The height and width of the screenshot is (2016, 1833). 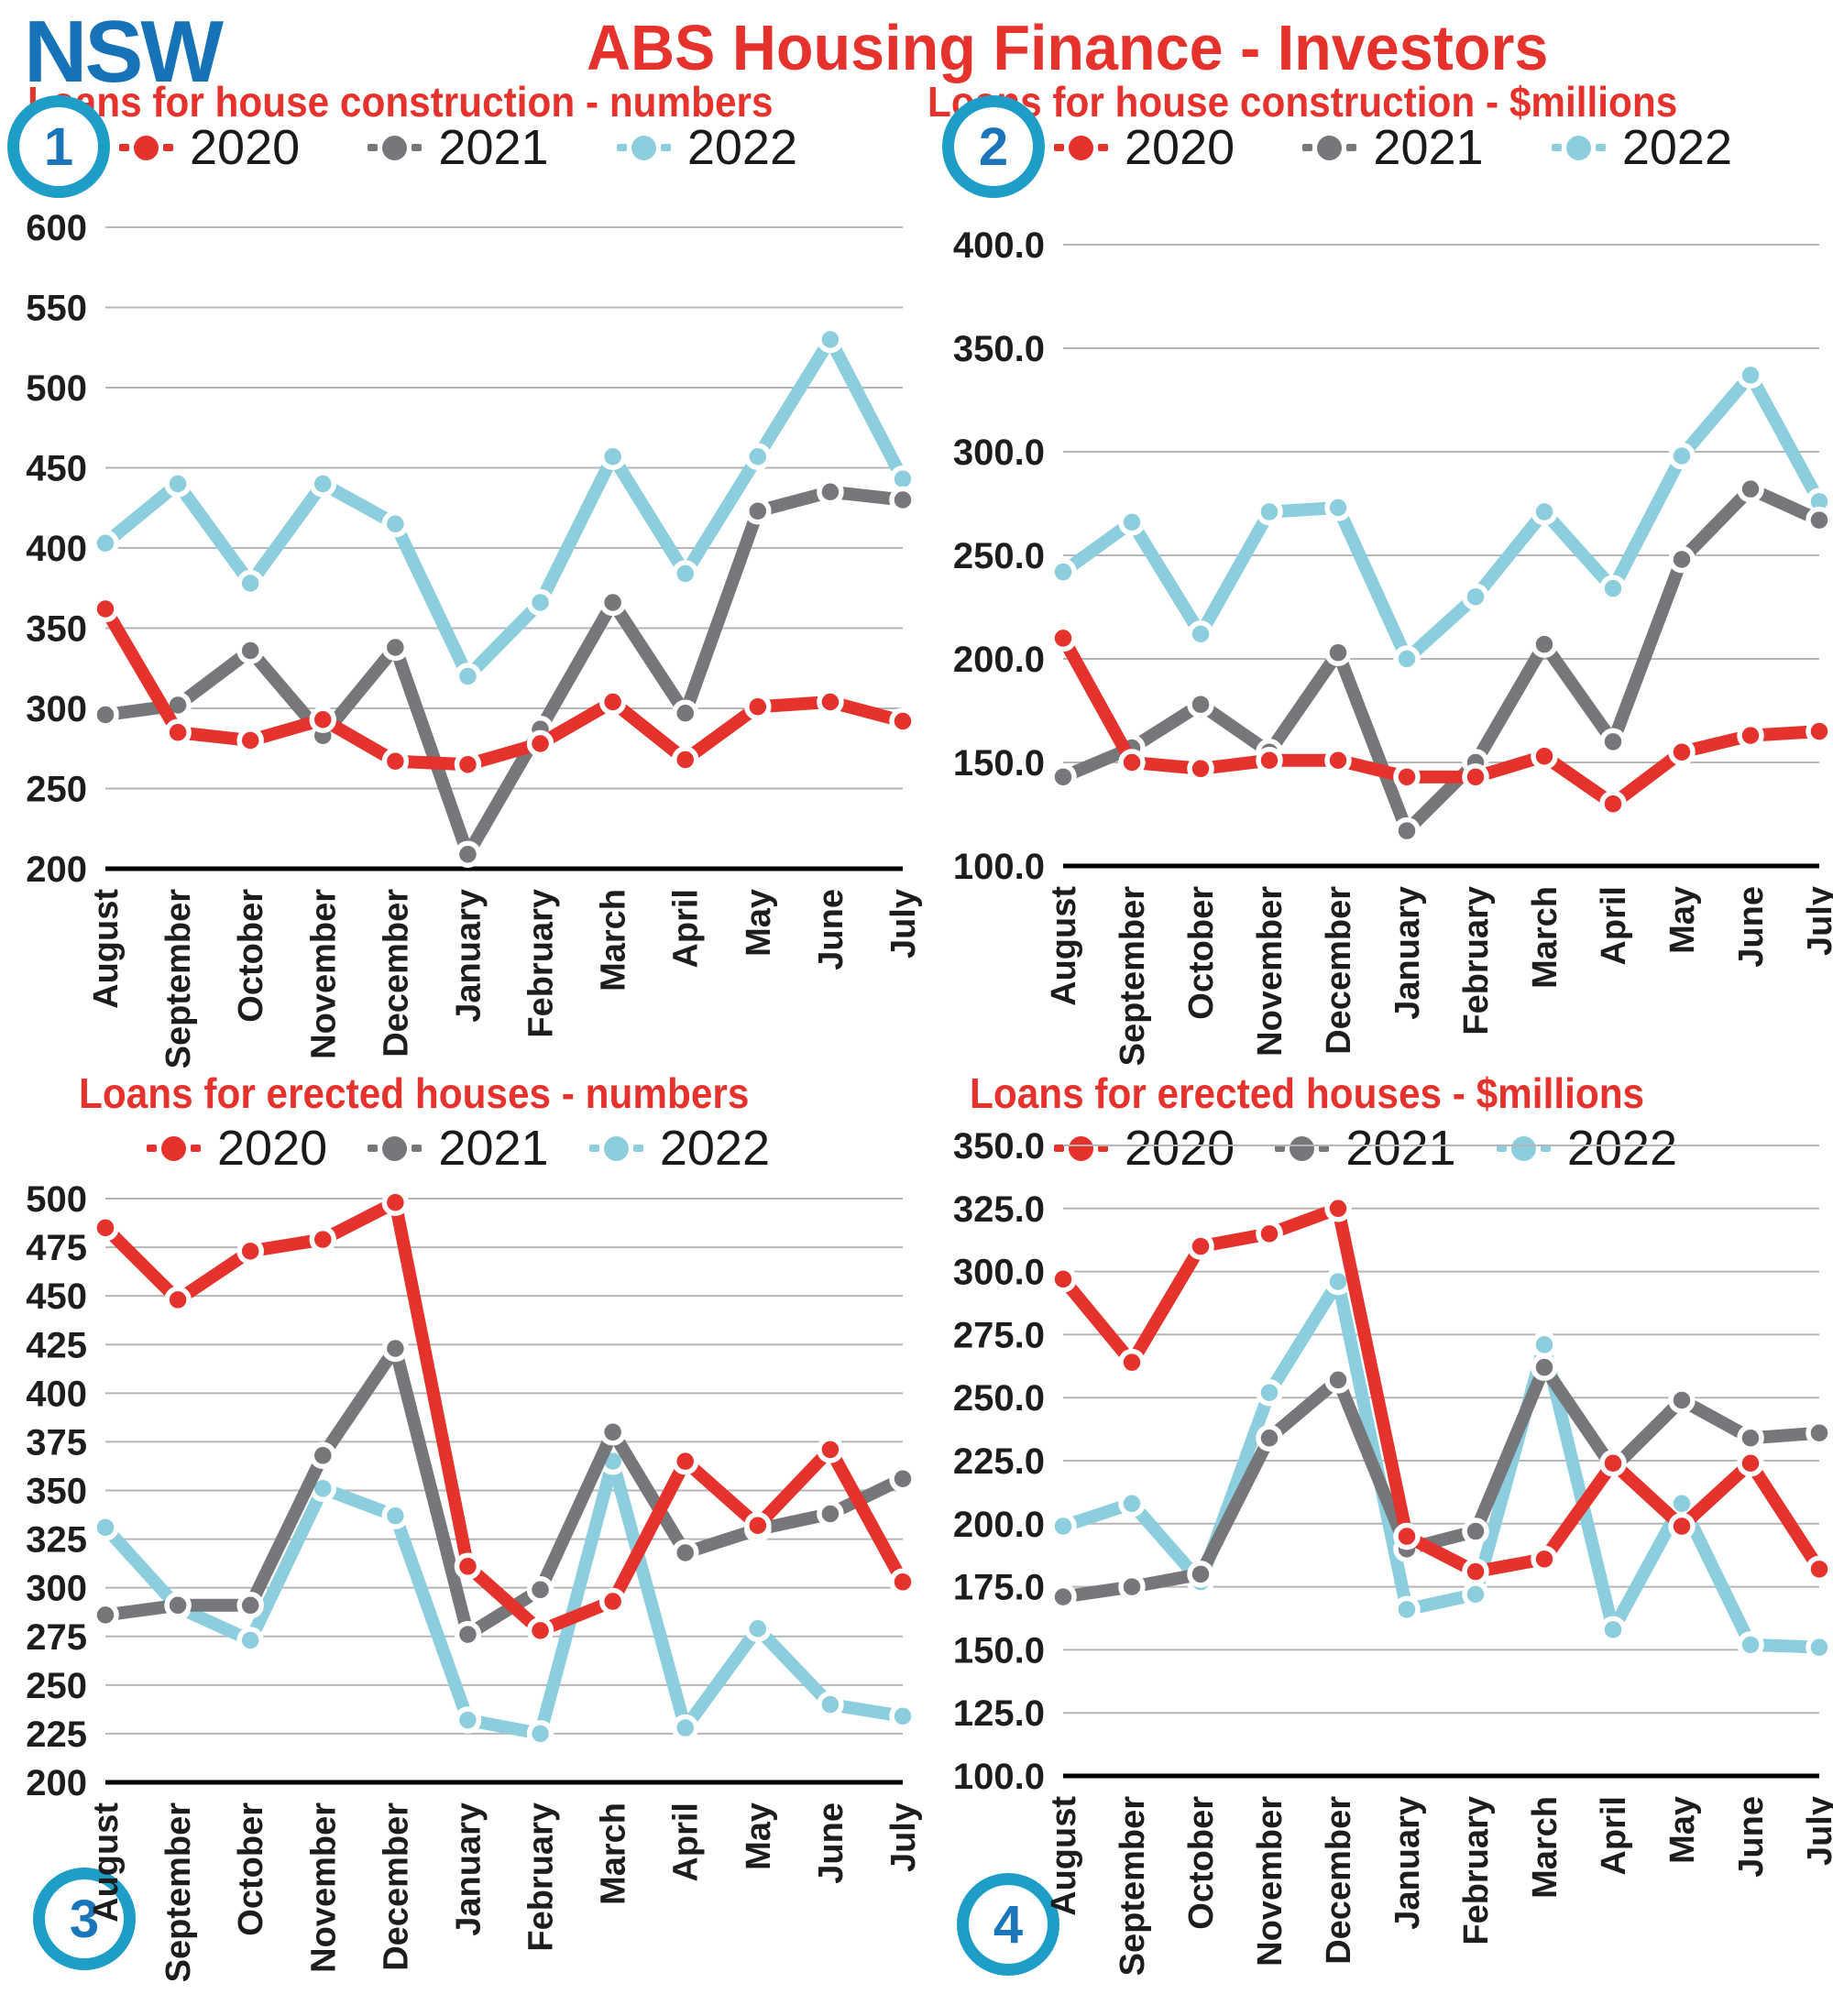 I want to click on y-axis-tick-label: 150.0, so click(x=999, y=763).